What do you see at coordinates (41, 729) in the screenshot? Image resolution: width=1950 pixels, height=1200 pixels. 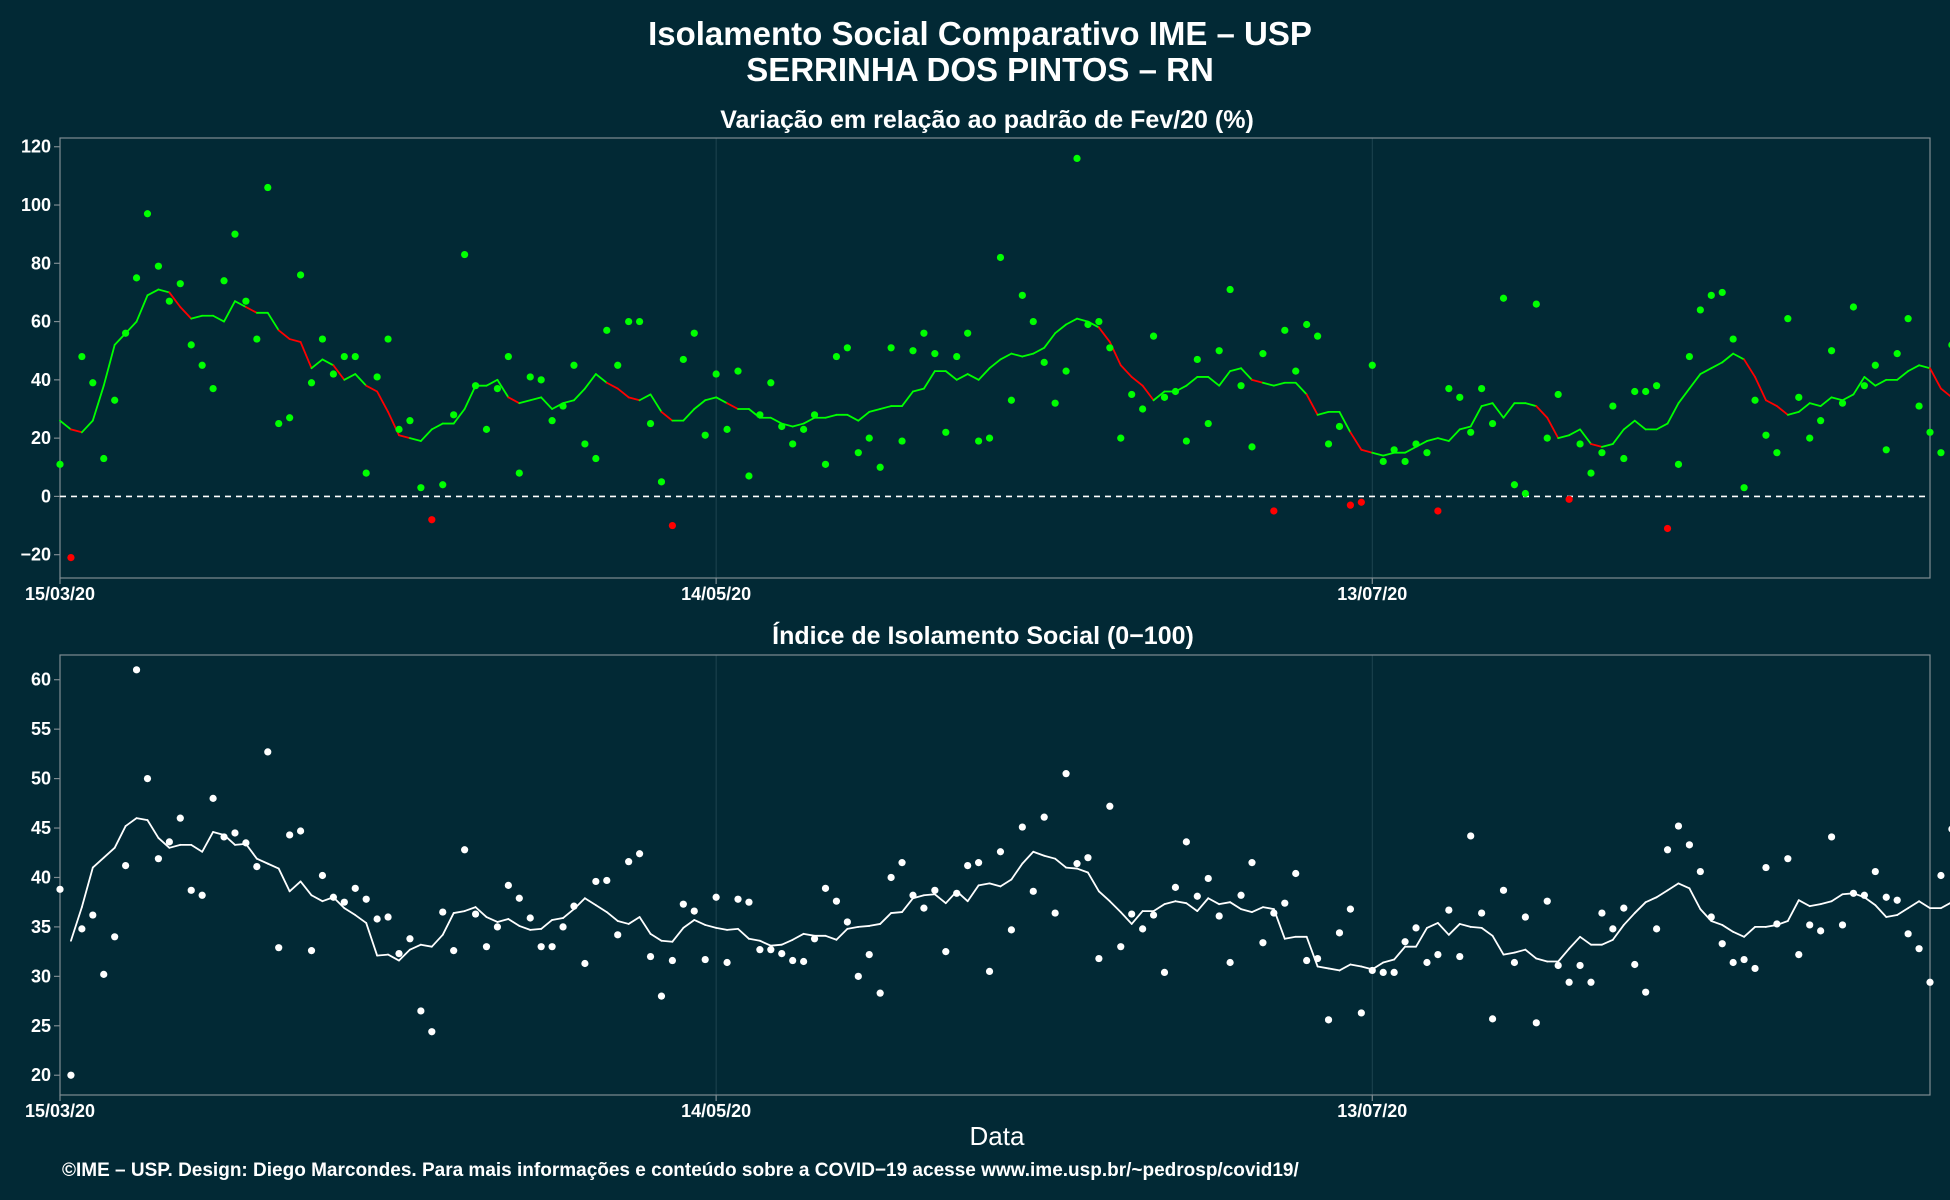 I see `y-tick-label: 55` at bounding box center [41, 729].